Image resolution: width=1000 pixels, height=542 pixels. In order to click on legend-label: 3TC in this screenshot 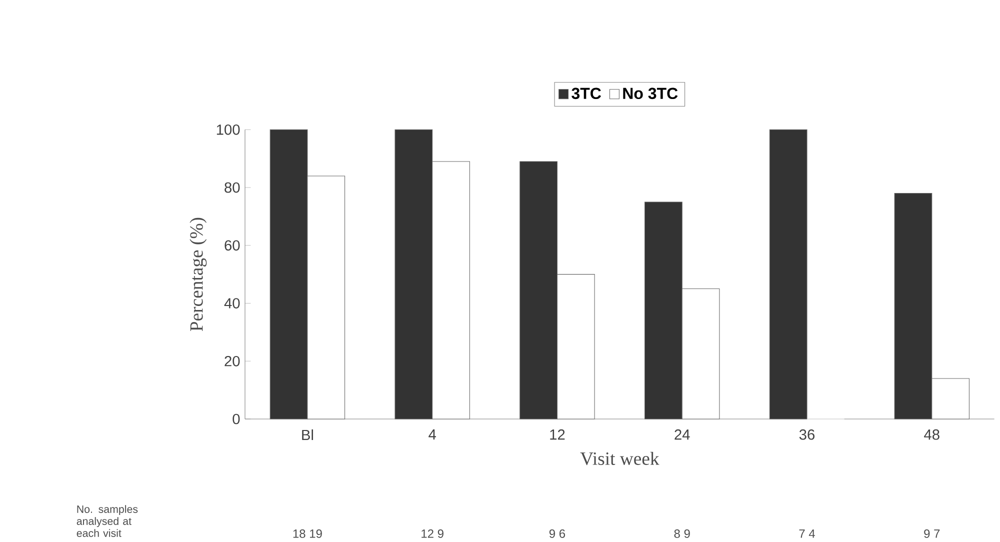, I will do `click(587, 93)`.